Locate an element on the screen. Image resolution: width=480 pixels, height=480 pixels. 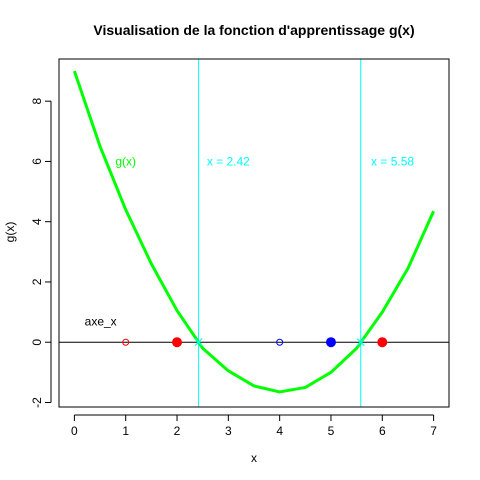
vertical-line-label: x = 5.58 is located at coordinates (392, 161).